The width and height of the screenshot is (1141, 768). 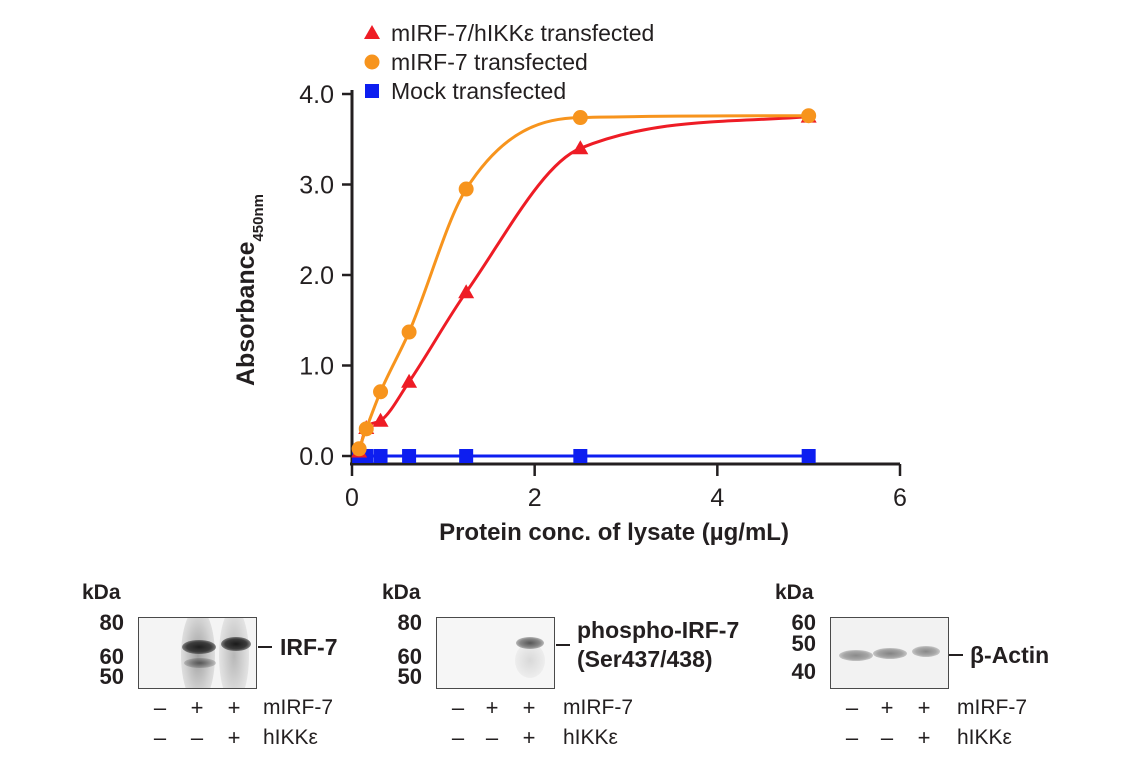 What do you see at coordinates (316, 276) in the screenshot?
I see `y-tick-label: 2.0` at bounding box center [316, 276].